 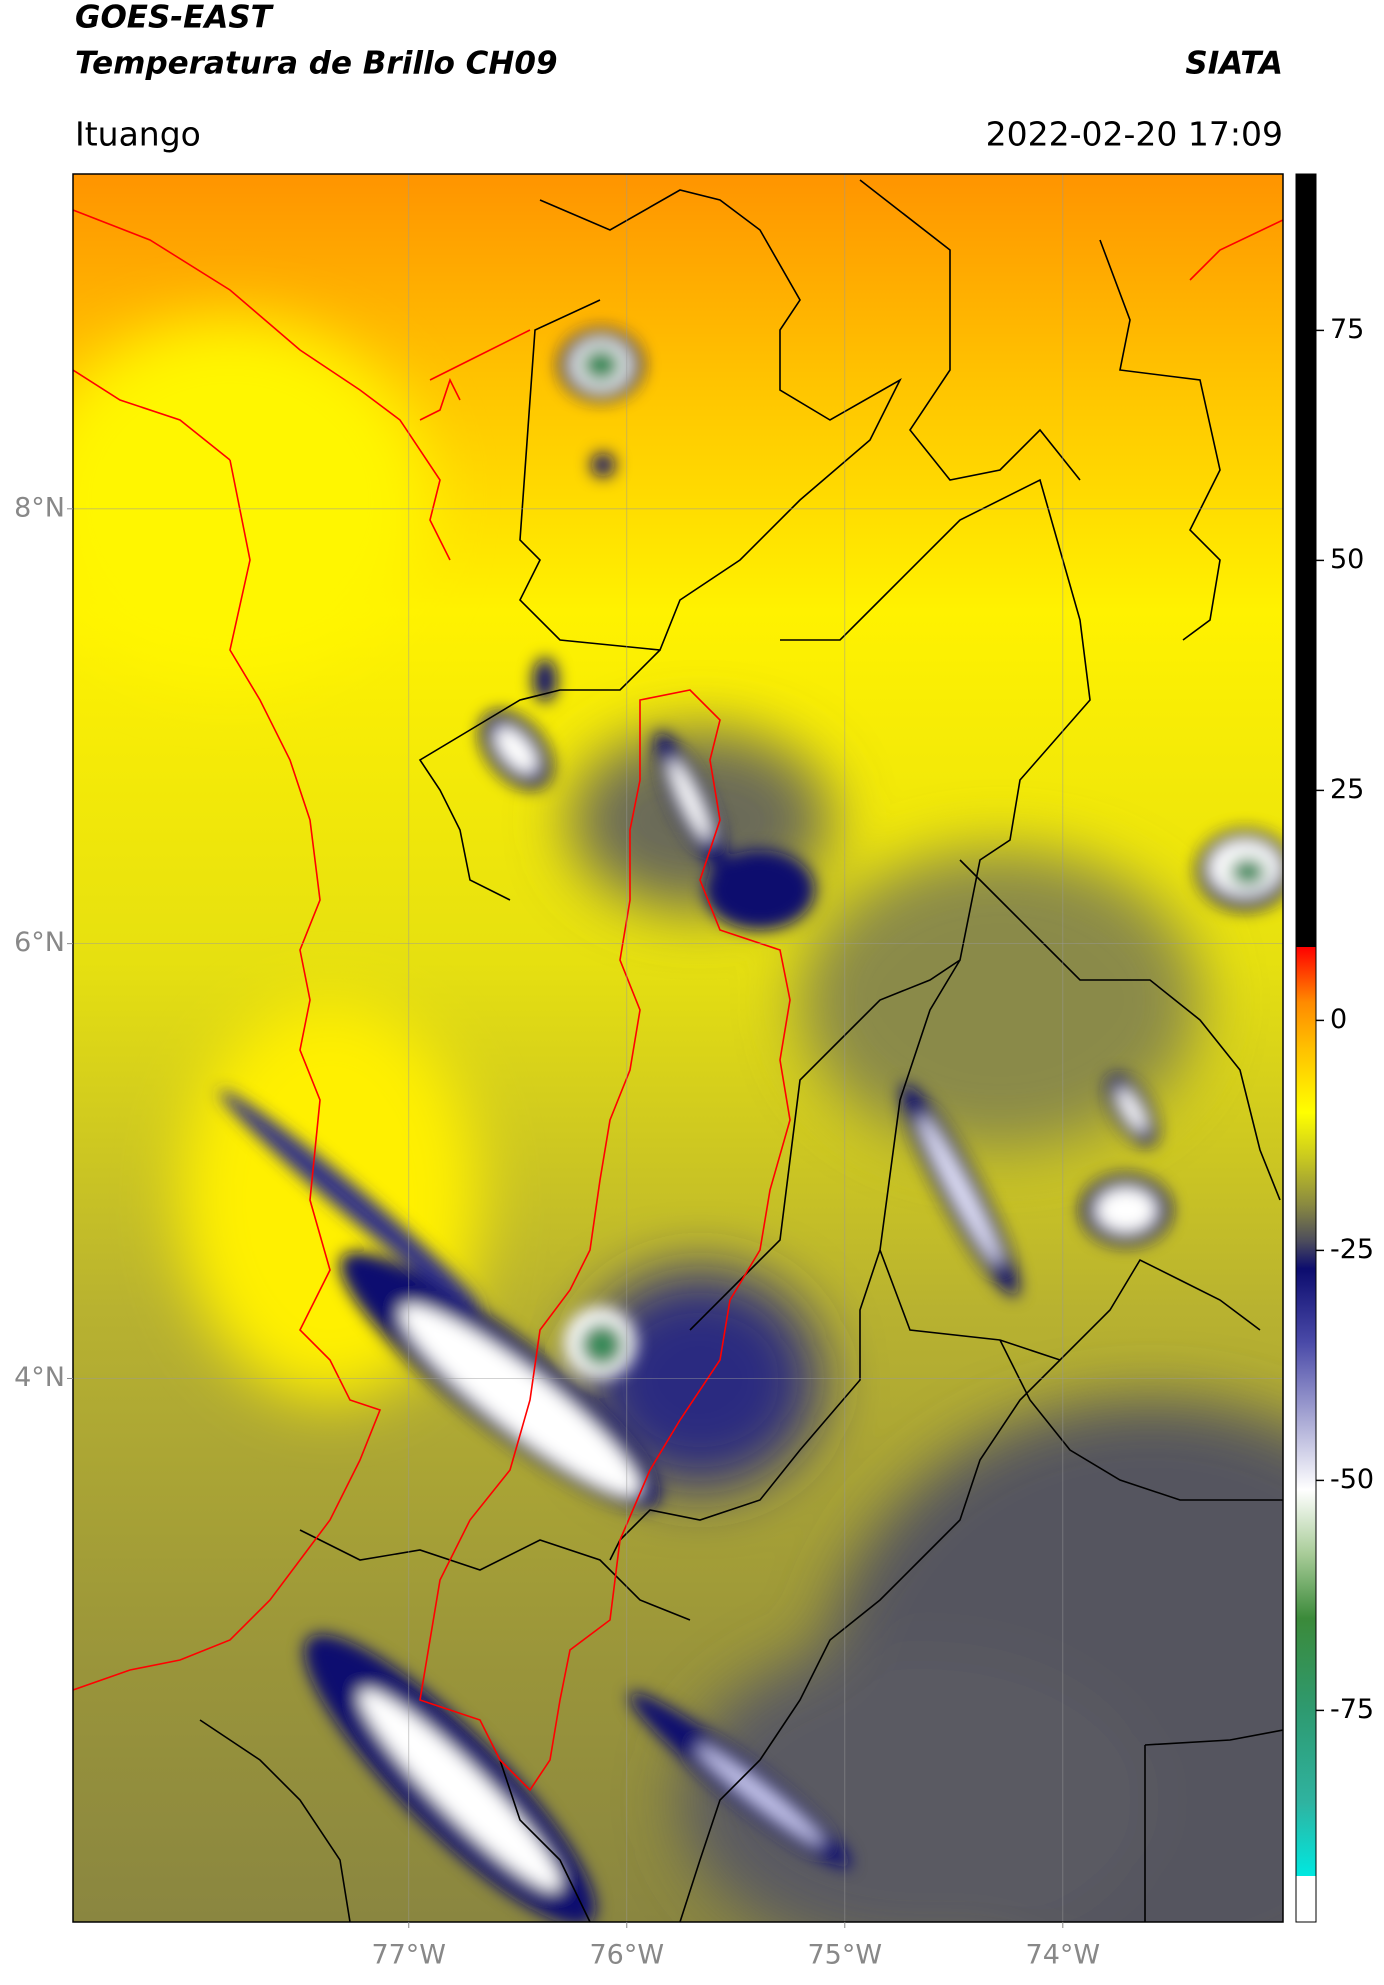 What do you see at coordinates (1347, 329) in the screenshot?
I see `colorbar-tick-label: 75` at bounding box center [1347, 329].